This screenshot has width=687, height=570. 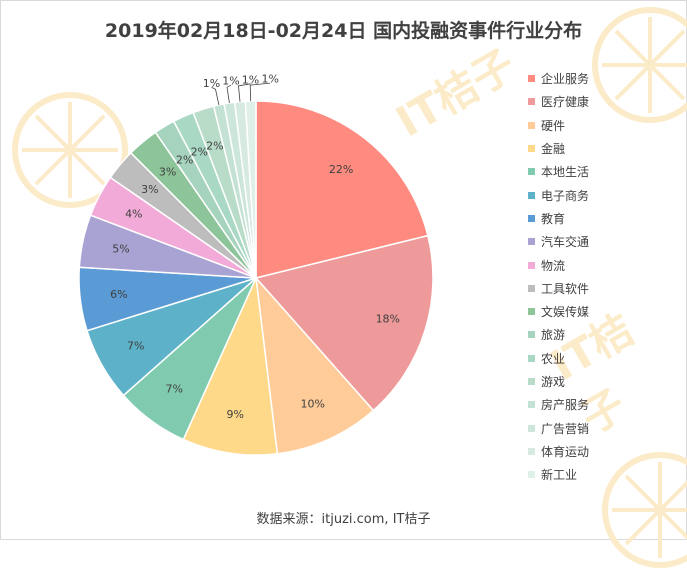 What do you see at coordinates (184, 159) in the screenshot?
I see `slice-label-11: 2%` at bounding box center [184, 159].